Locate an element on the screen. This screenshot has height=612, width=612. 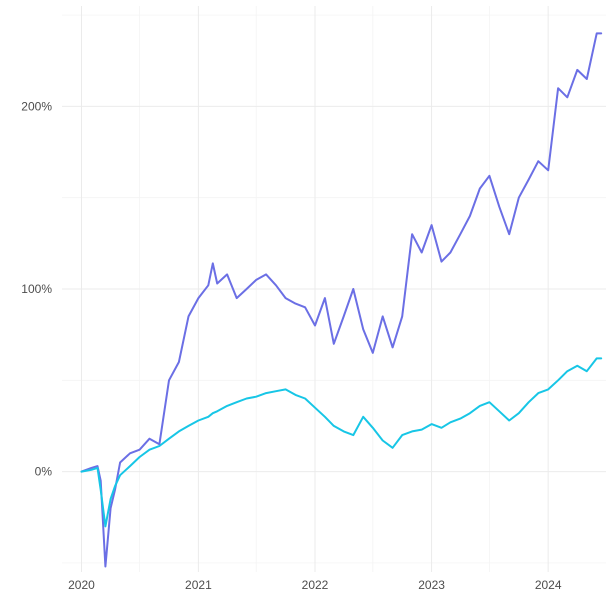
y-tick-label: 100% is located at coordinates (36, 289).